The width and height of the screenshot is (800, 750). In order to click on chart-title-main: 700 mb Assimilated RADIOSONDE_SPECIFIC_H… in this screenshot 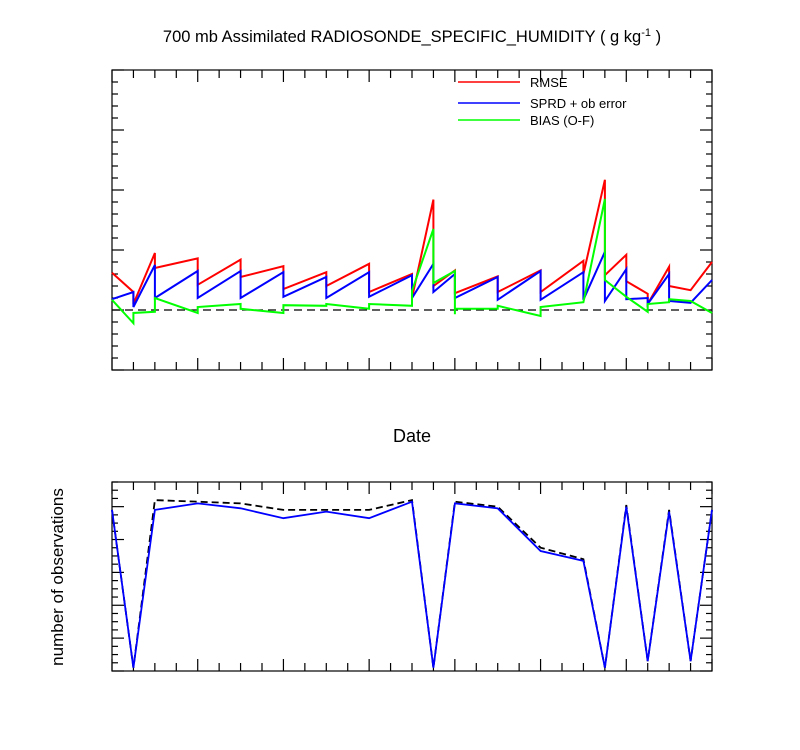, I will do `click(402, 37)`.